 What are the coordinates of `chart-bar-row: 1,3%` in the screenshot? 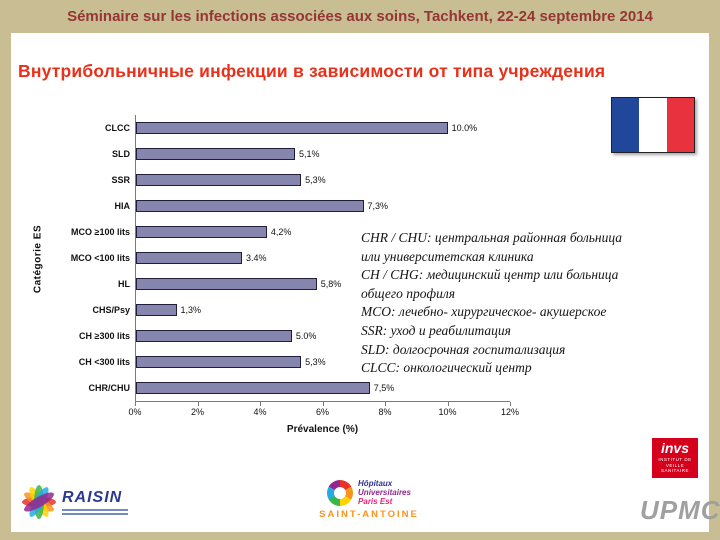 It's located at (323, 310).